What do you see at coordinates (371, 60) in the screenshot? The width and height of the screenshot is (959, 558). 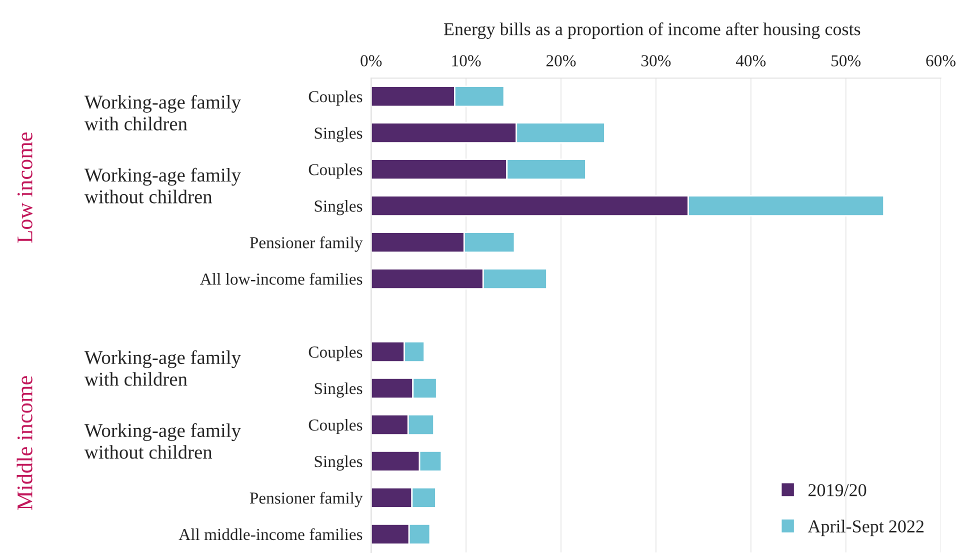 I see `x-tick-label: 0%` at bounding box center [371, 60].